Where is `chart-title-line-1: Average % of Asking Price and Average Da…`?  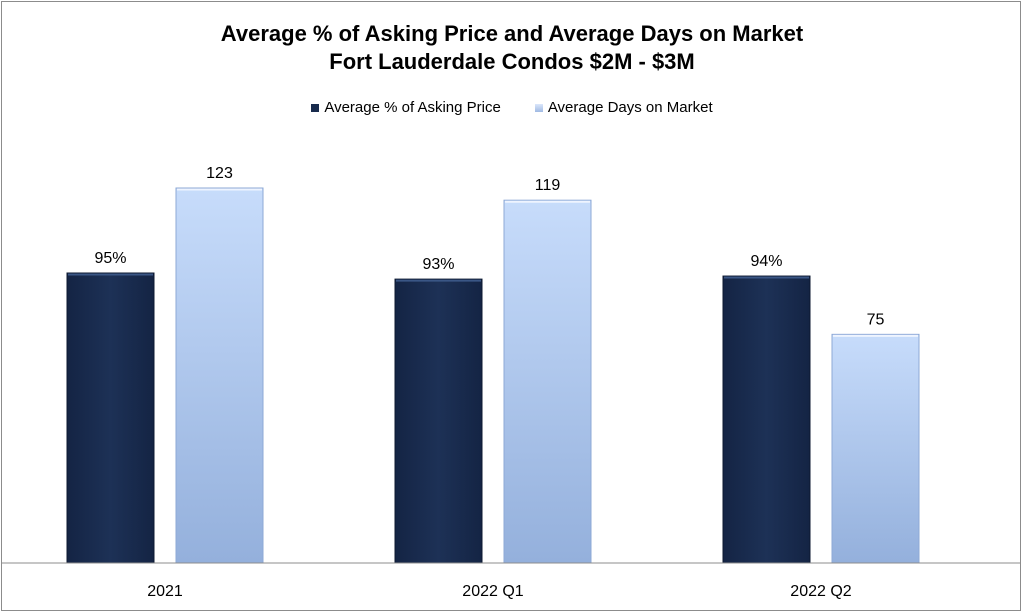
chart-title-line-1: Average % of Asking Price and Average Da… is located at coordinates (512, 33).